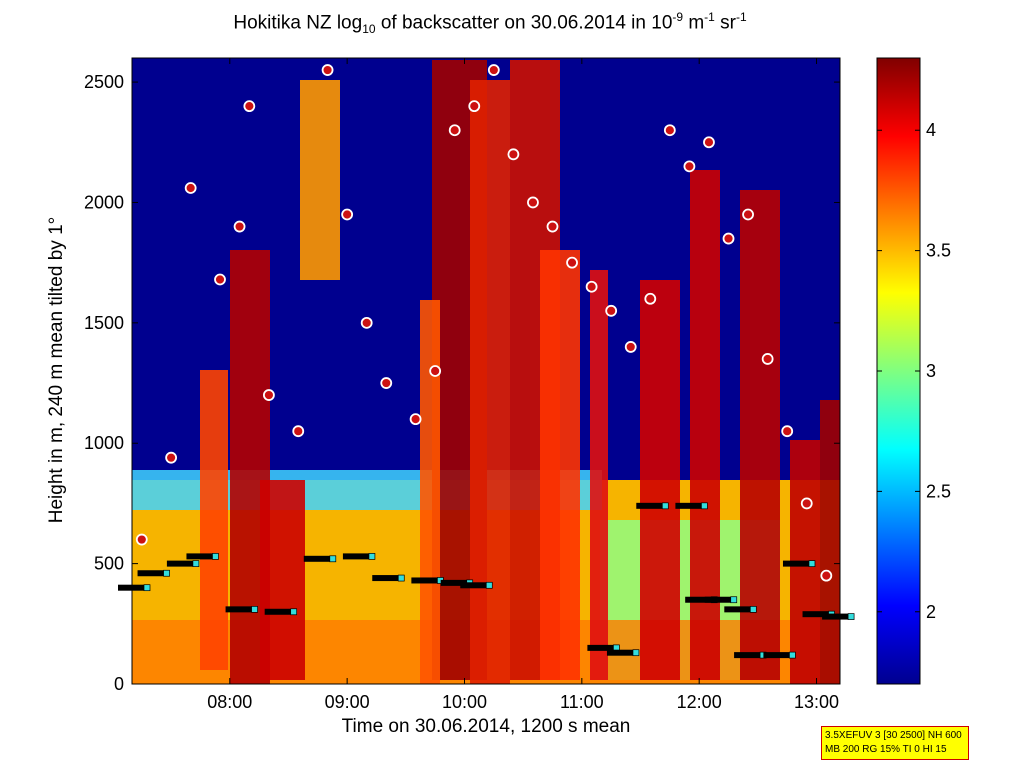  What do you see at coordinates (931, 371) in the screenshot?
I see `colorbar-tick-label: 3` at bounding box center [931, 371].